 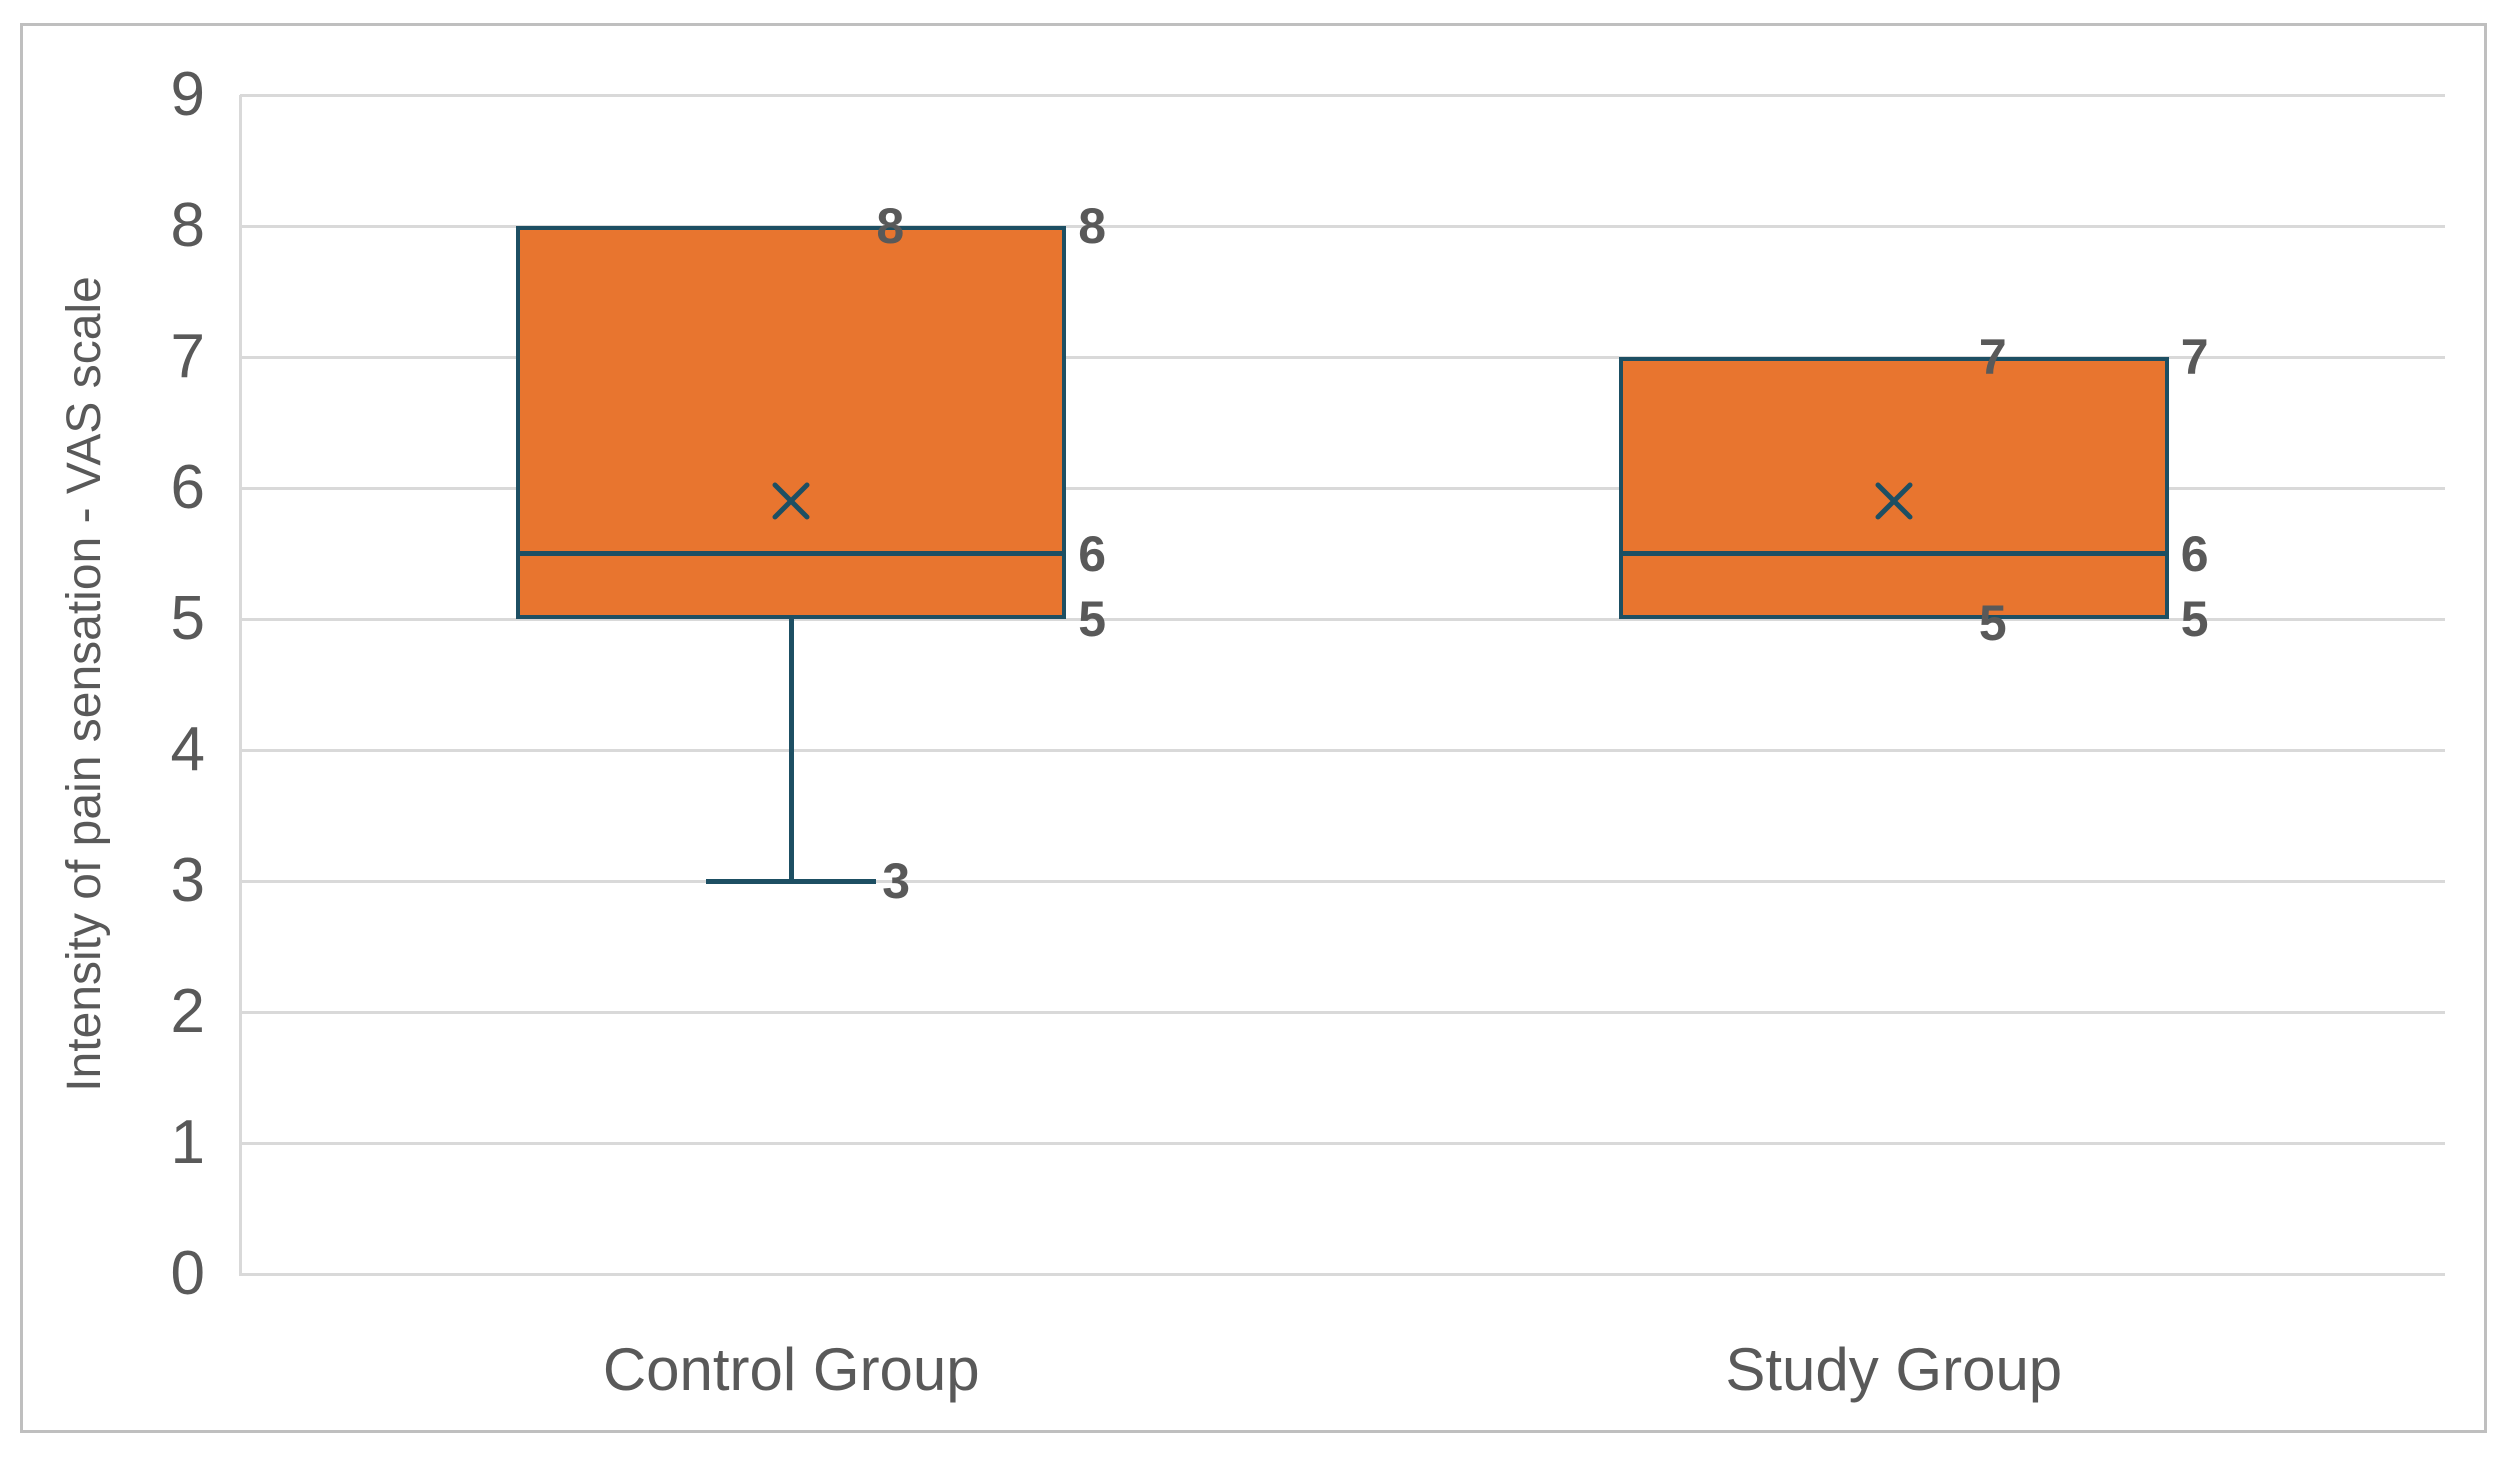 What do you see at coordinates (84, 684) in the screenshot?
I see `y-axis-title: Intensity of pain sensation - VAS scale` at bounding box center [84, 684].